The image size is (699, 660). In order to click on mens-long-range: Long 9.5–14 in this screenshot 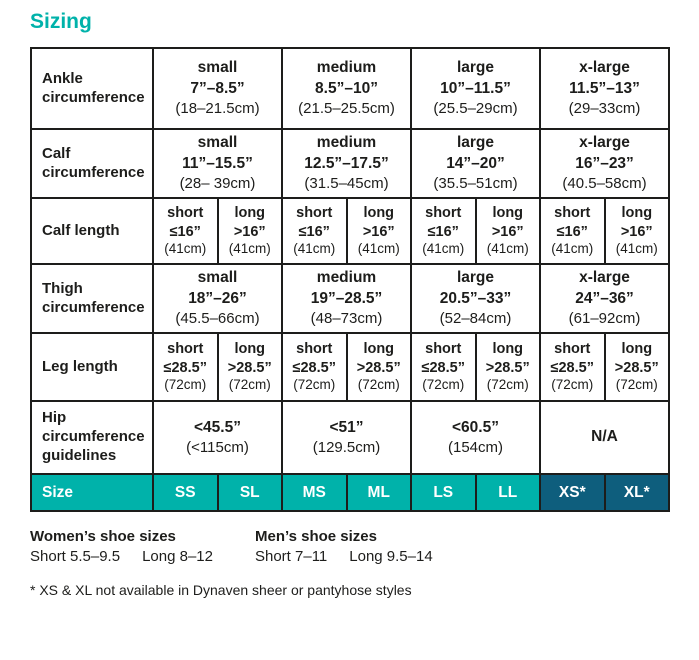, I will do `click(391, 556)`.